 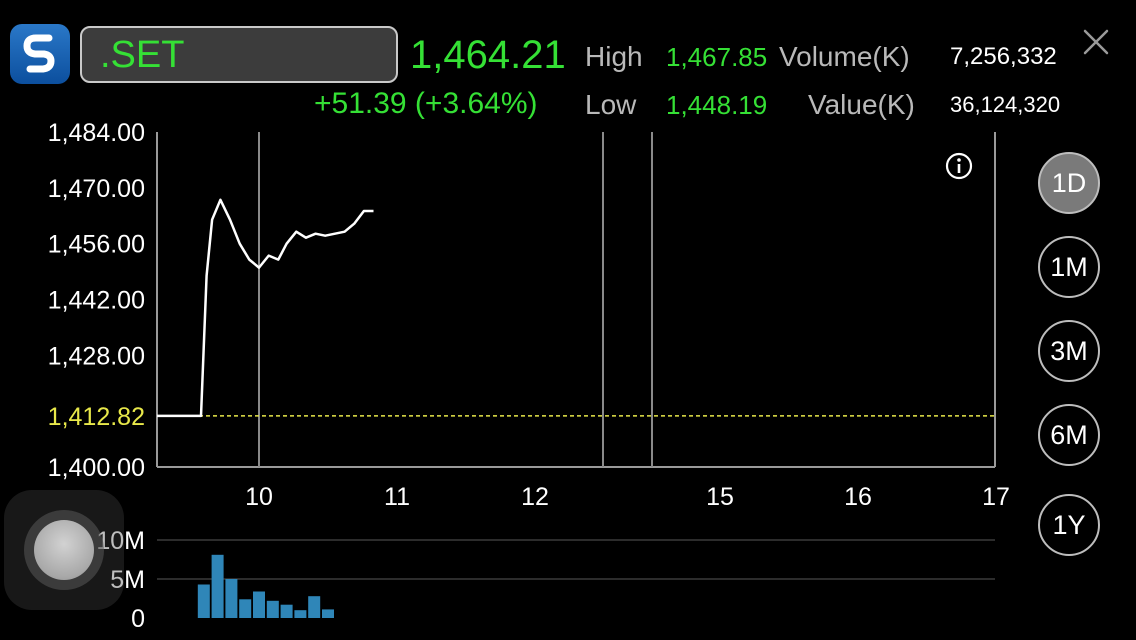 I want to click on value-value: 36,124,320, so click(x=1005, y=104).